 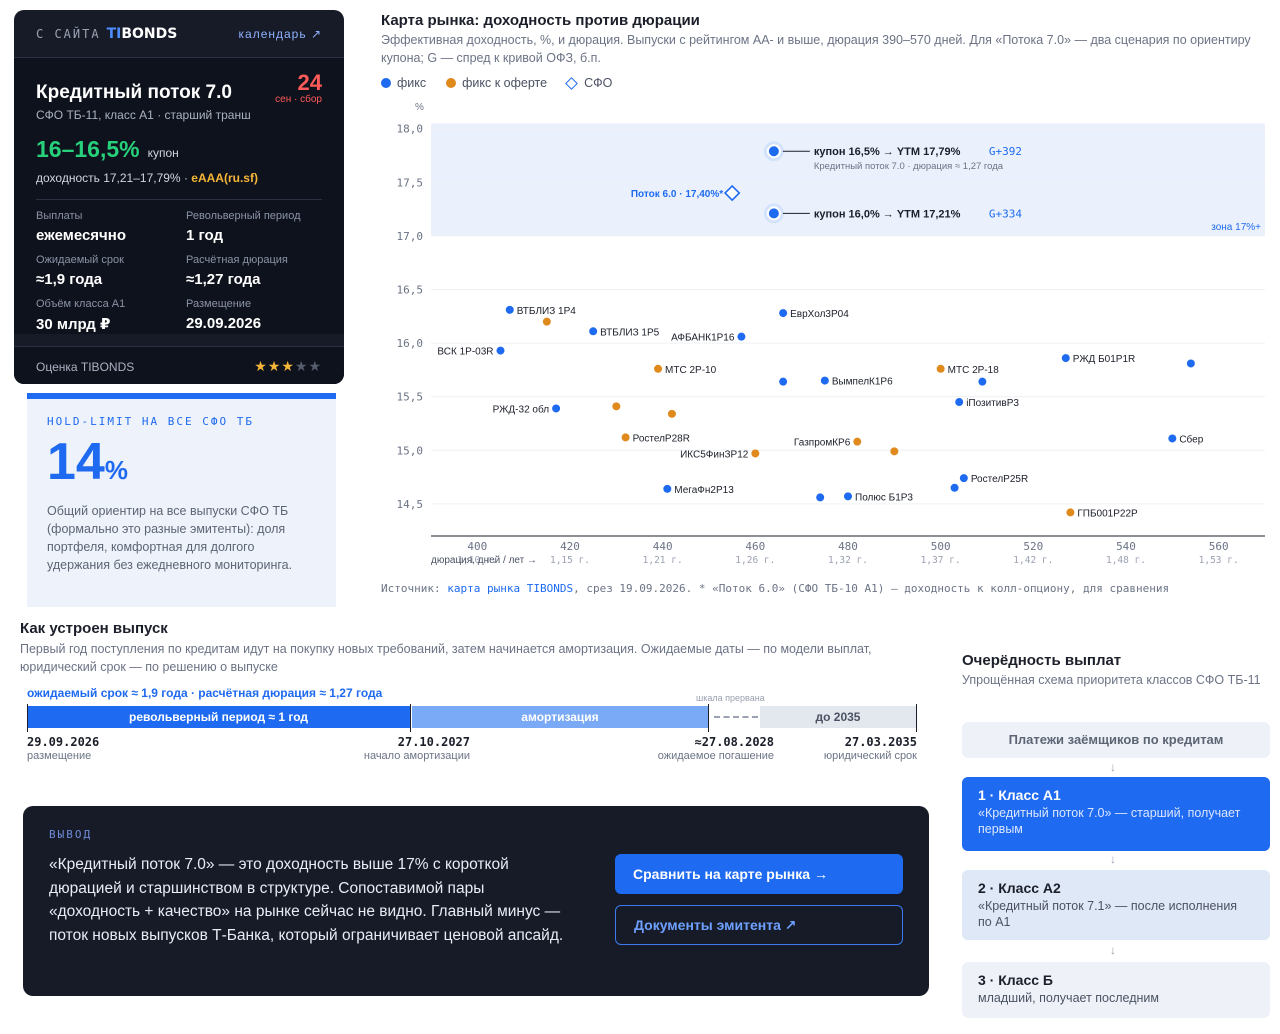 I want to click on point-label: ВымпелК1Р6, so click(x=862, y=382).